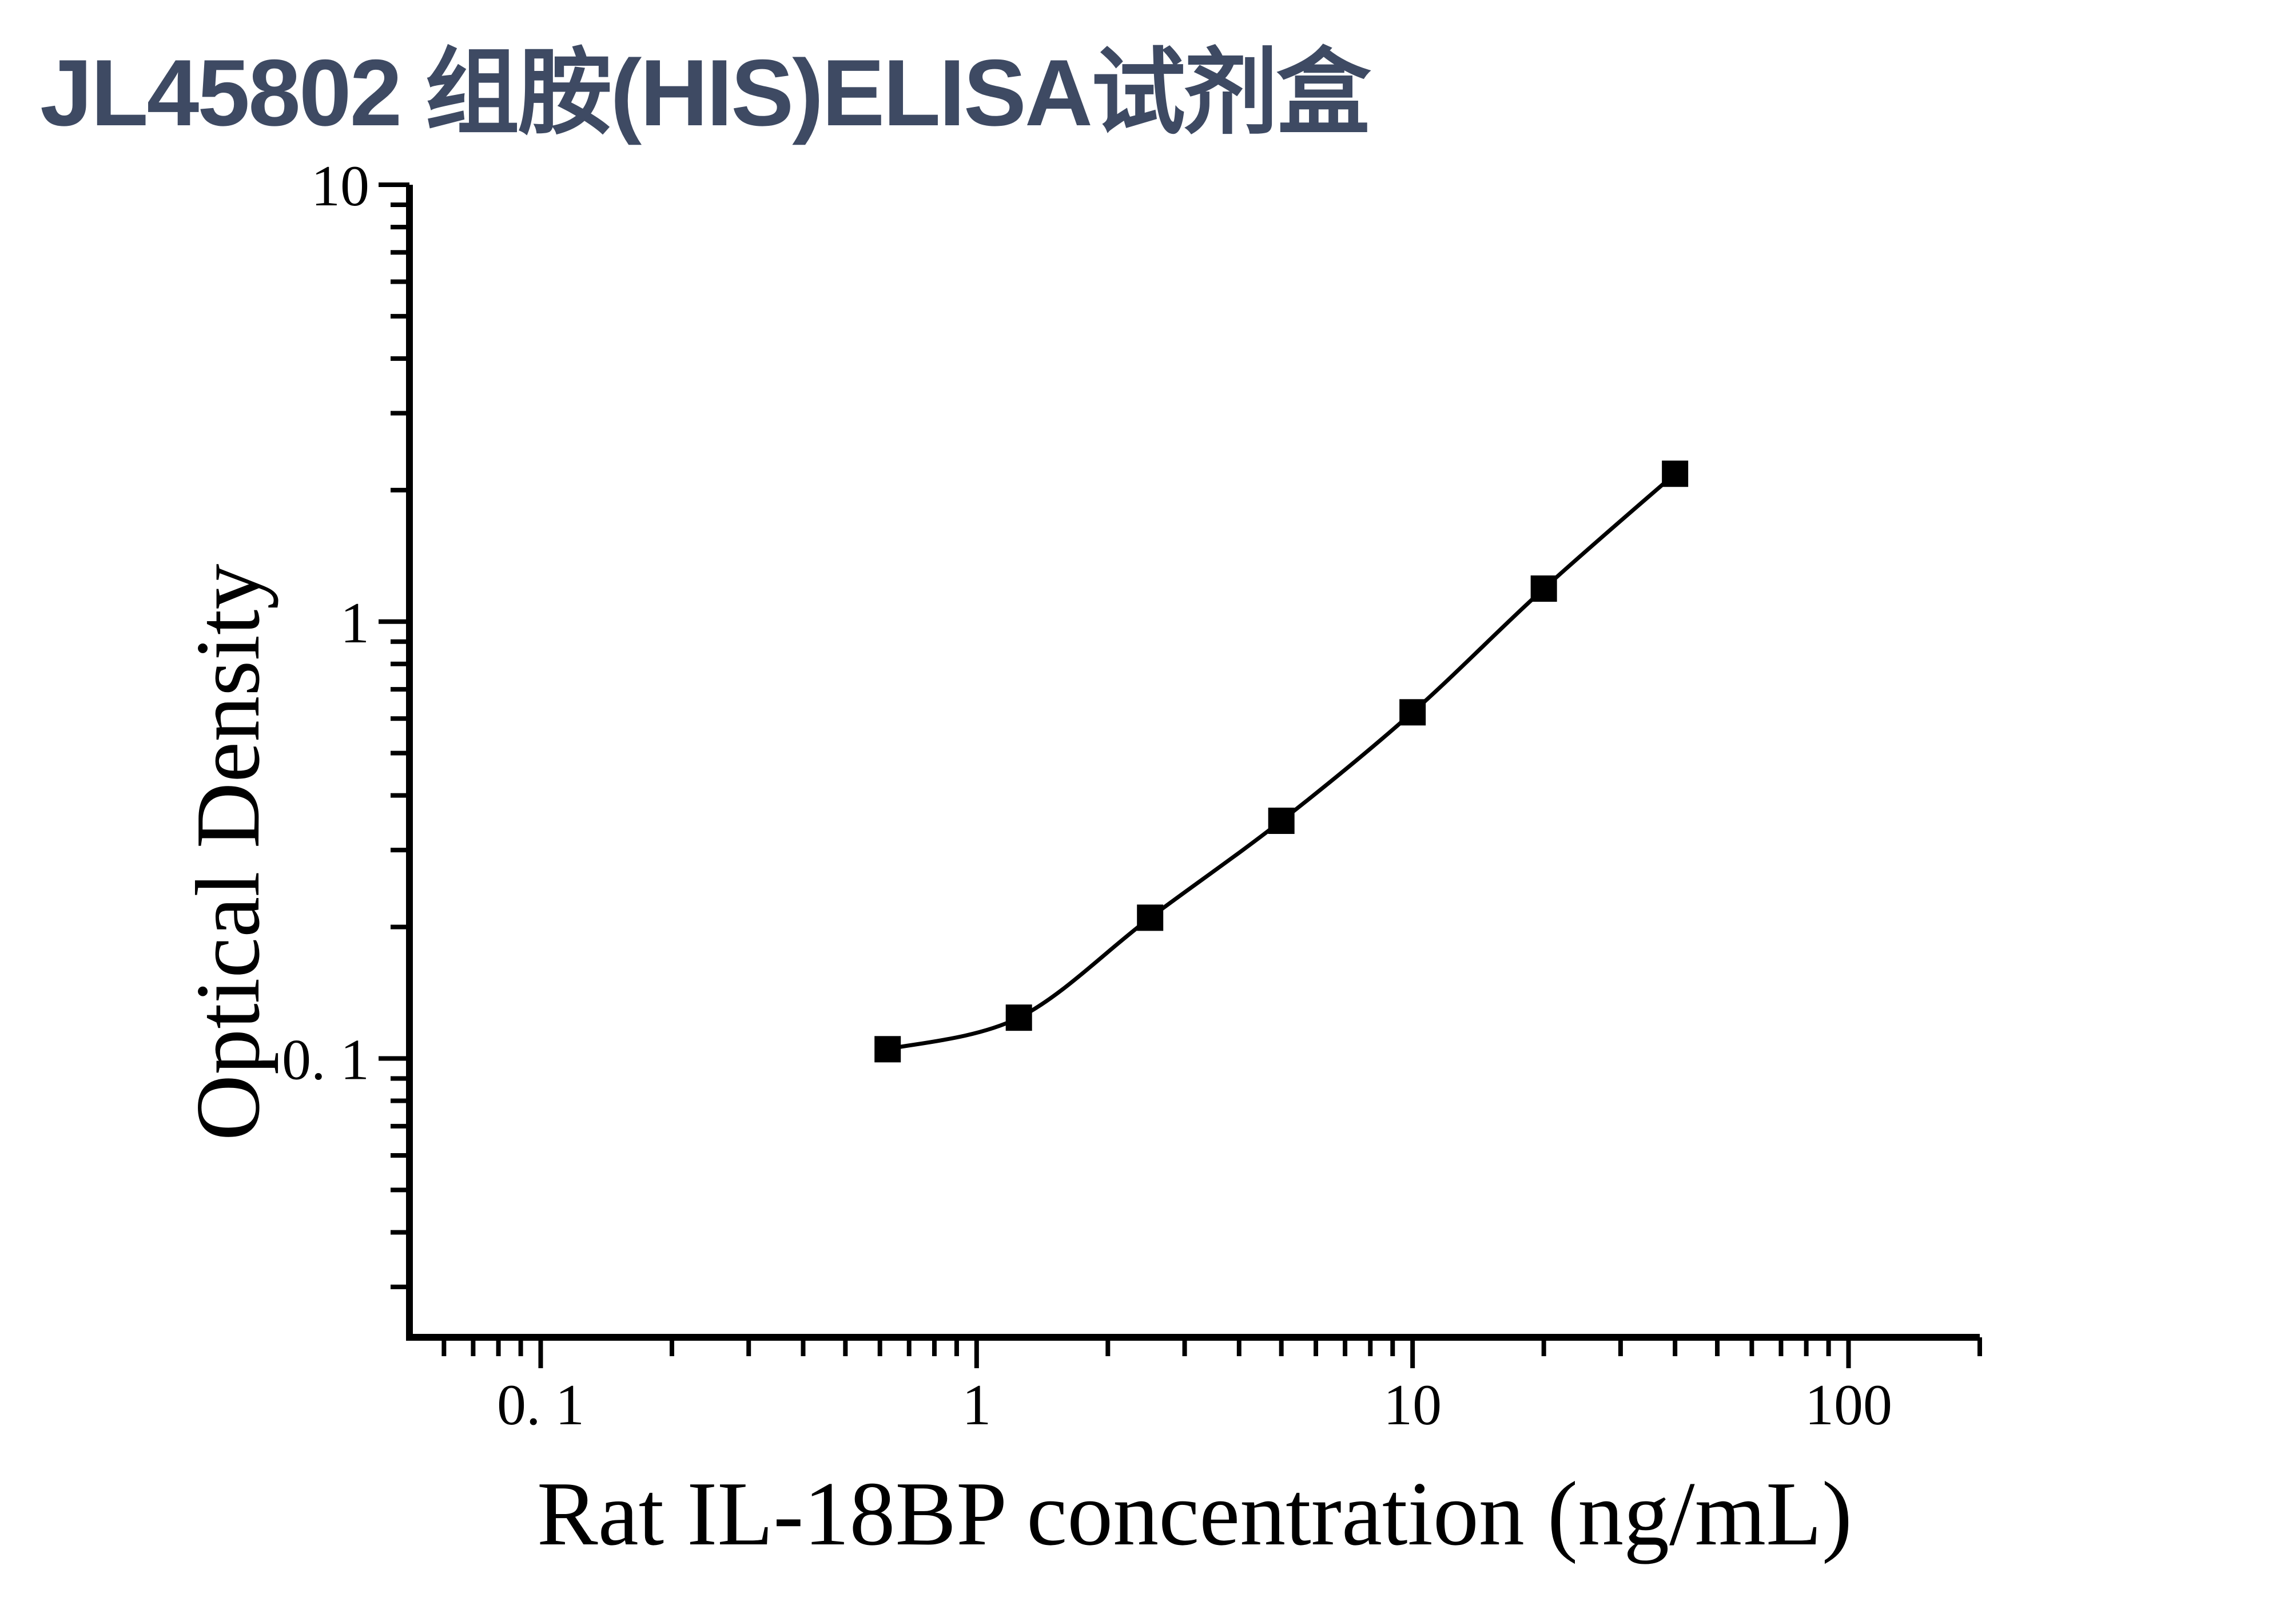  Describe the element at coordinates (325, 1060) in the screenshot. I see `y-tick-label: 0. 1` at that location.